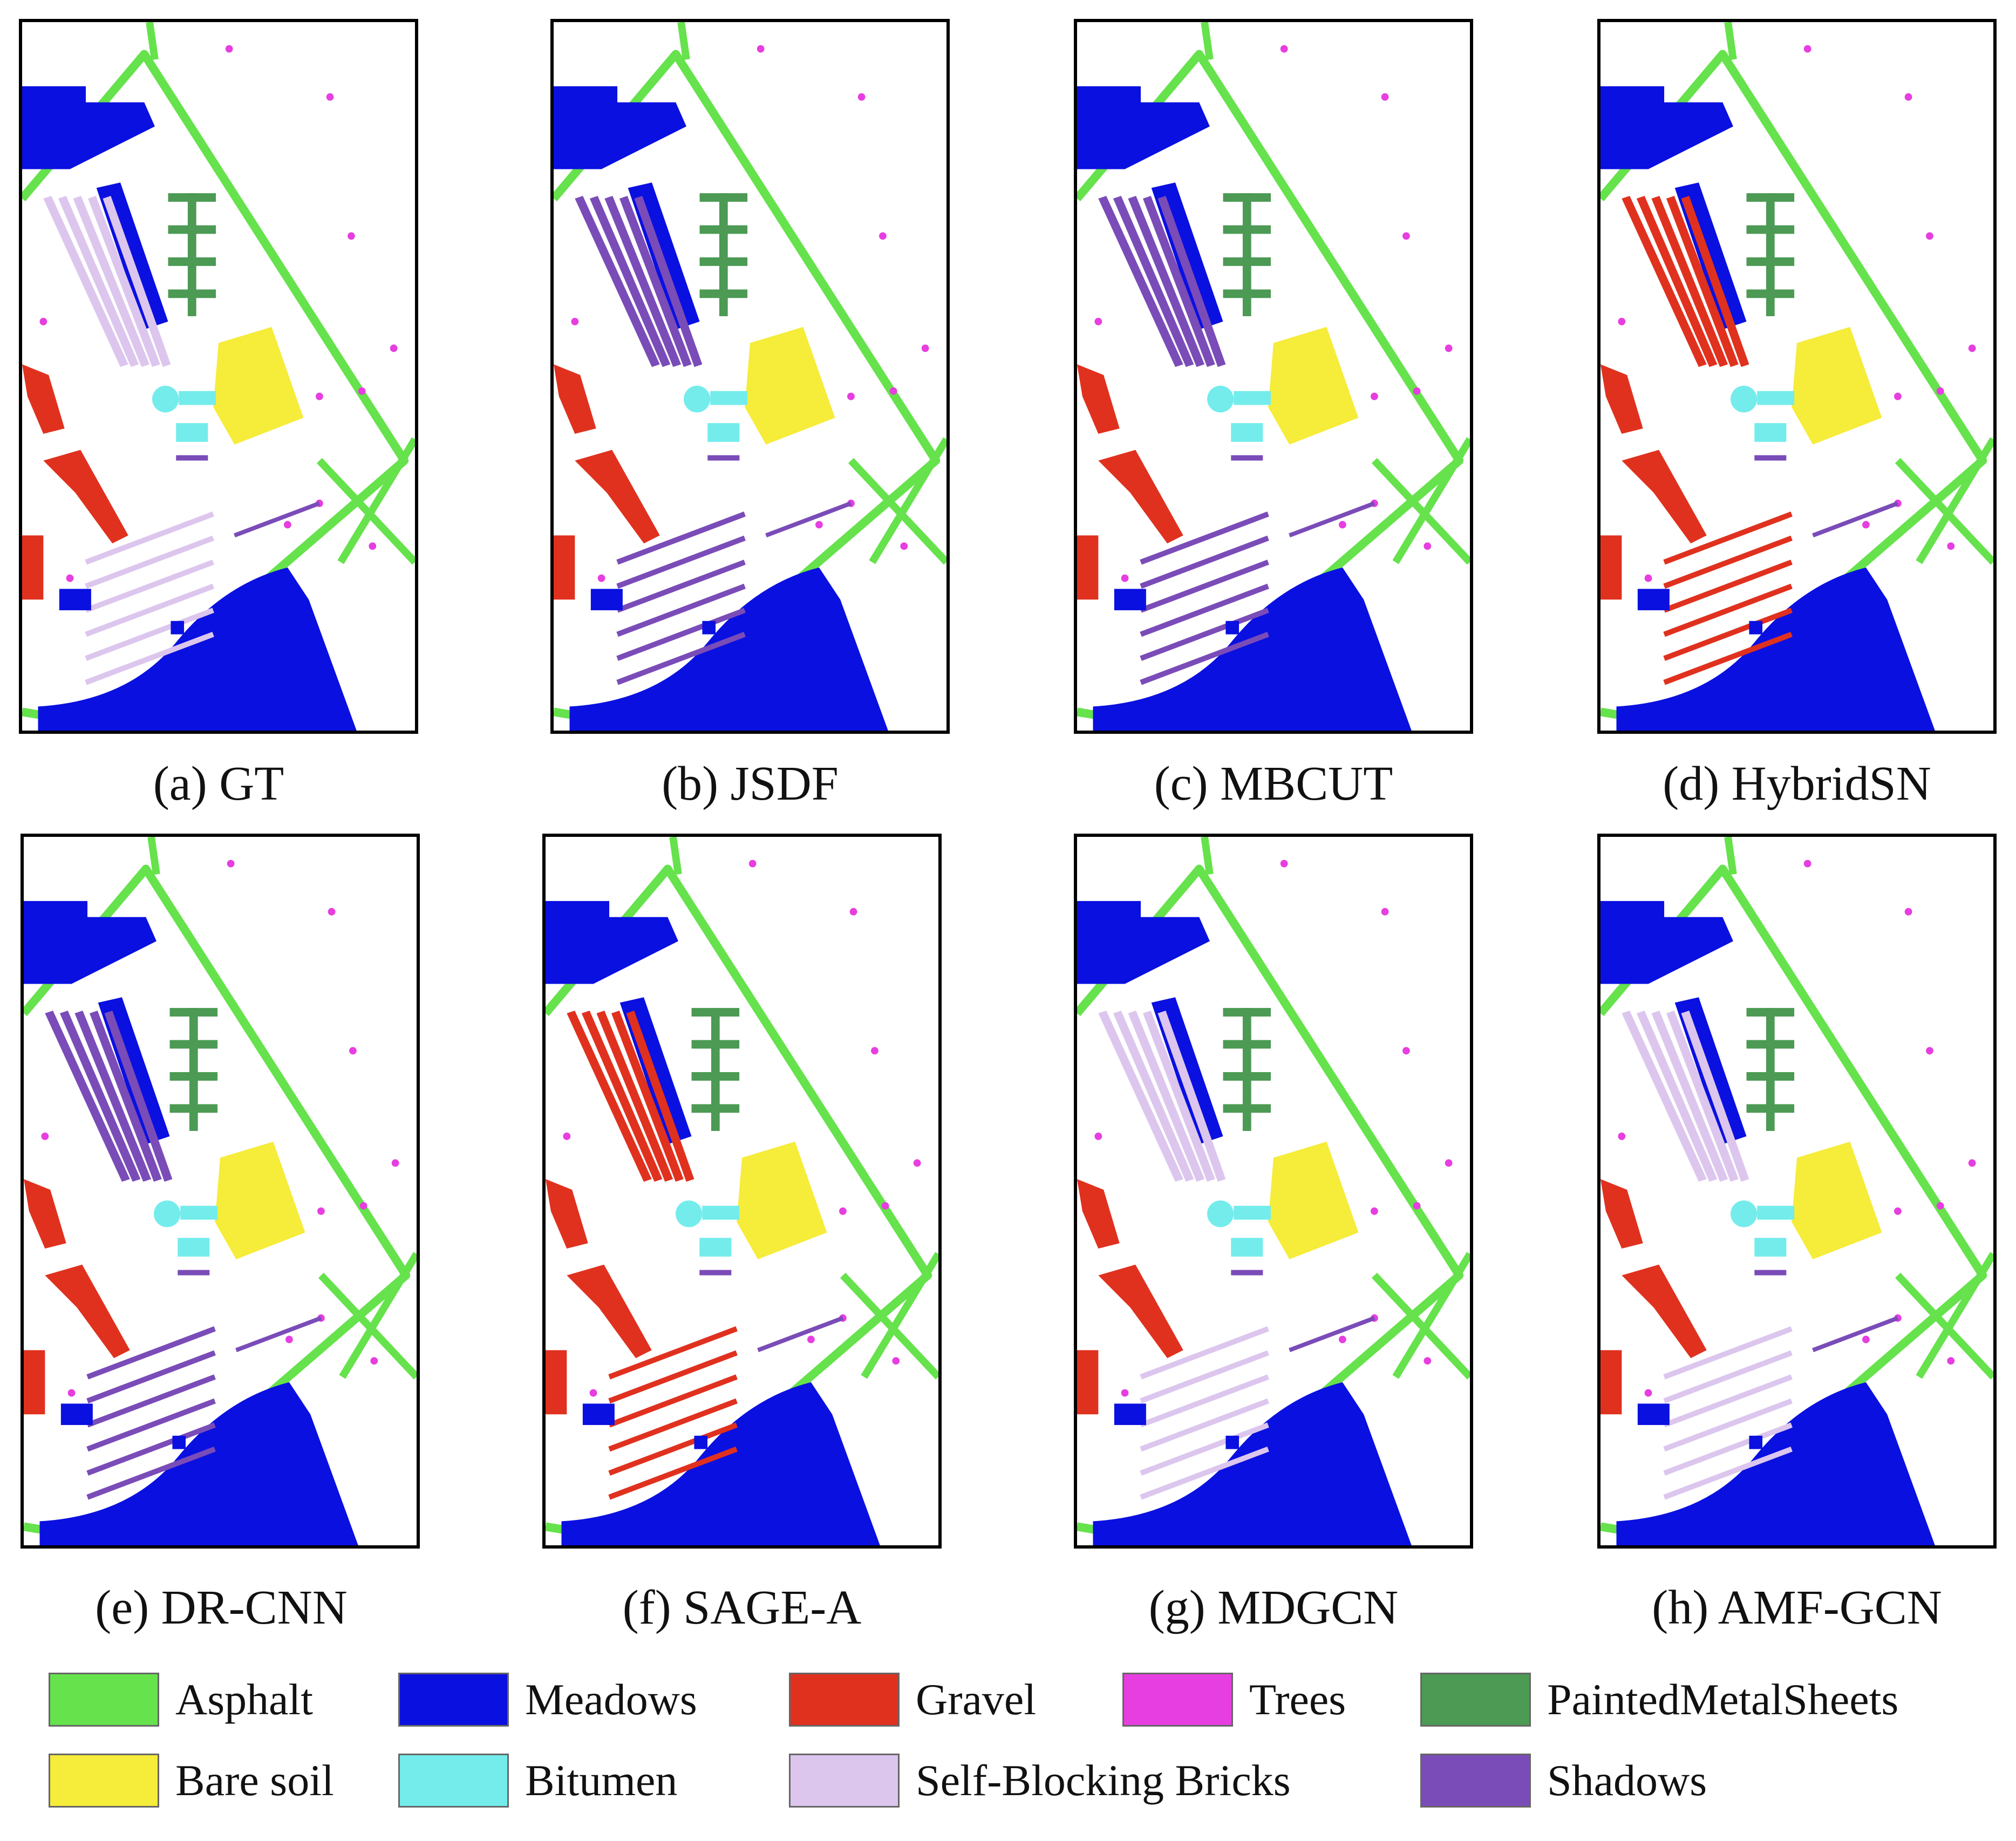 The image size is (2016, 1841). What do you see at coordinates (104, 1781) in the screenshot?
I see `legend-swatch-bare-soil` at bounding box center [104, 1781].